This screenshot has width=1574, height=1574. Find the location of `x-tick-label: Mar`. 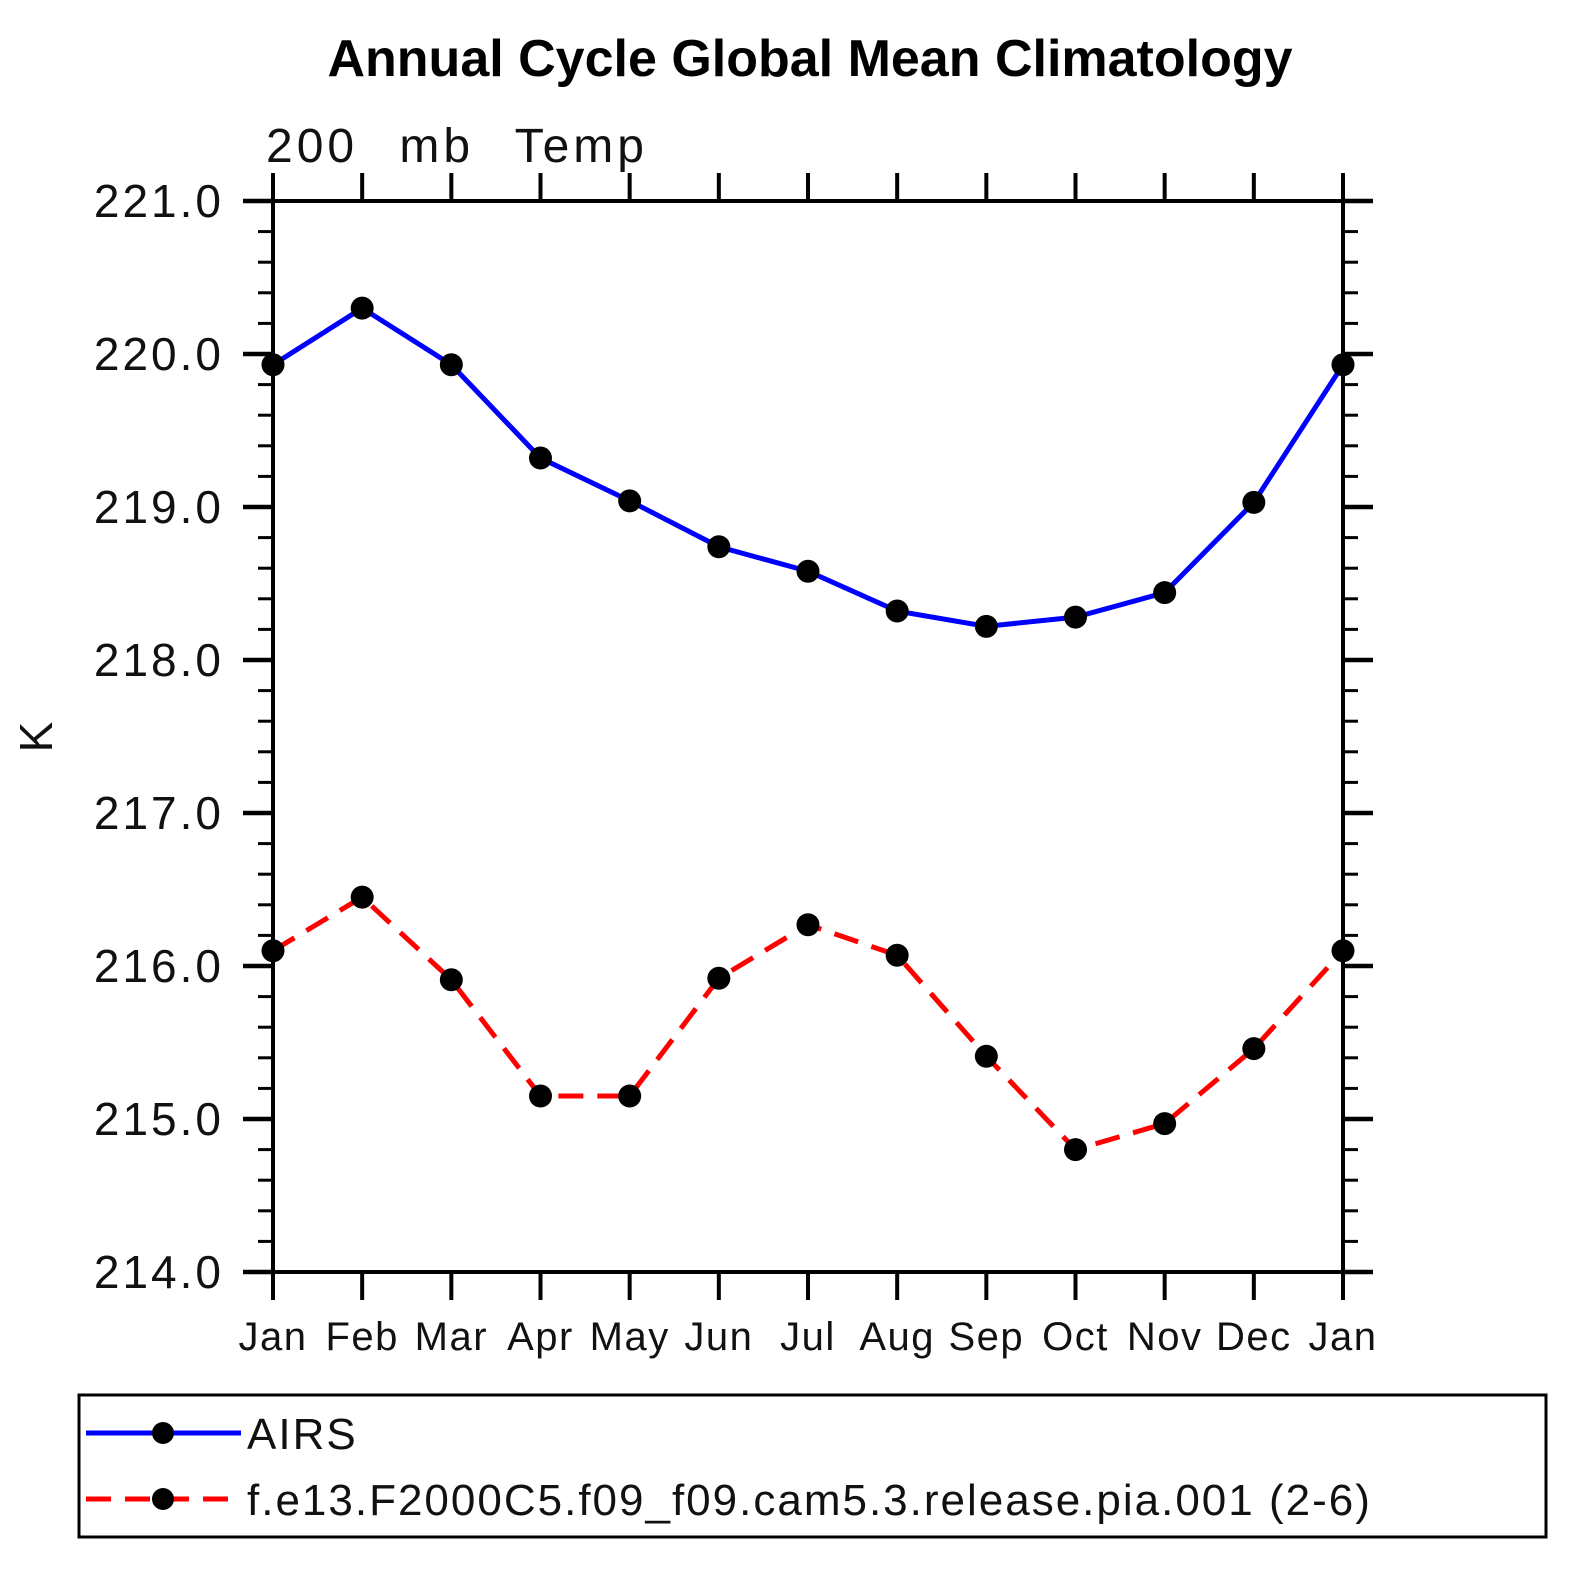

x-tick-label: Mar is located at coordinates (451, 1337).